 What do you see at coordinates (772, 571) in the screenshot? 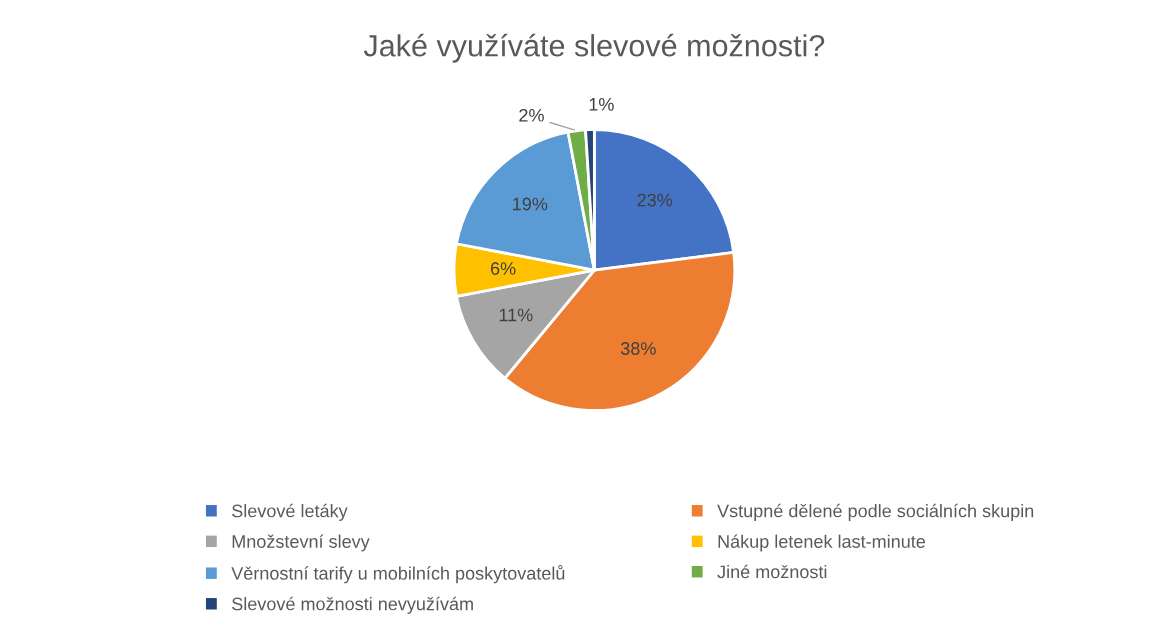
I see `legend-label: Jiné možnosti` at bounding box center [772, 571].